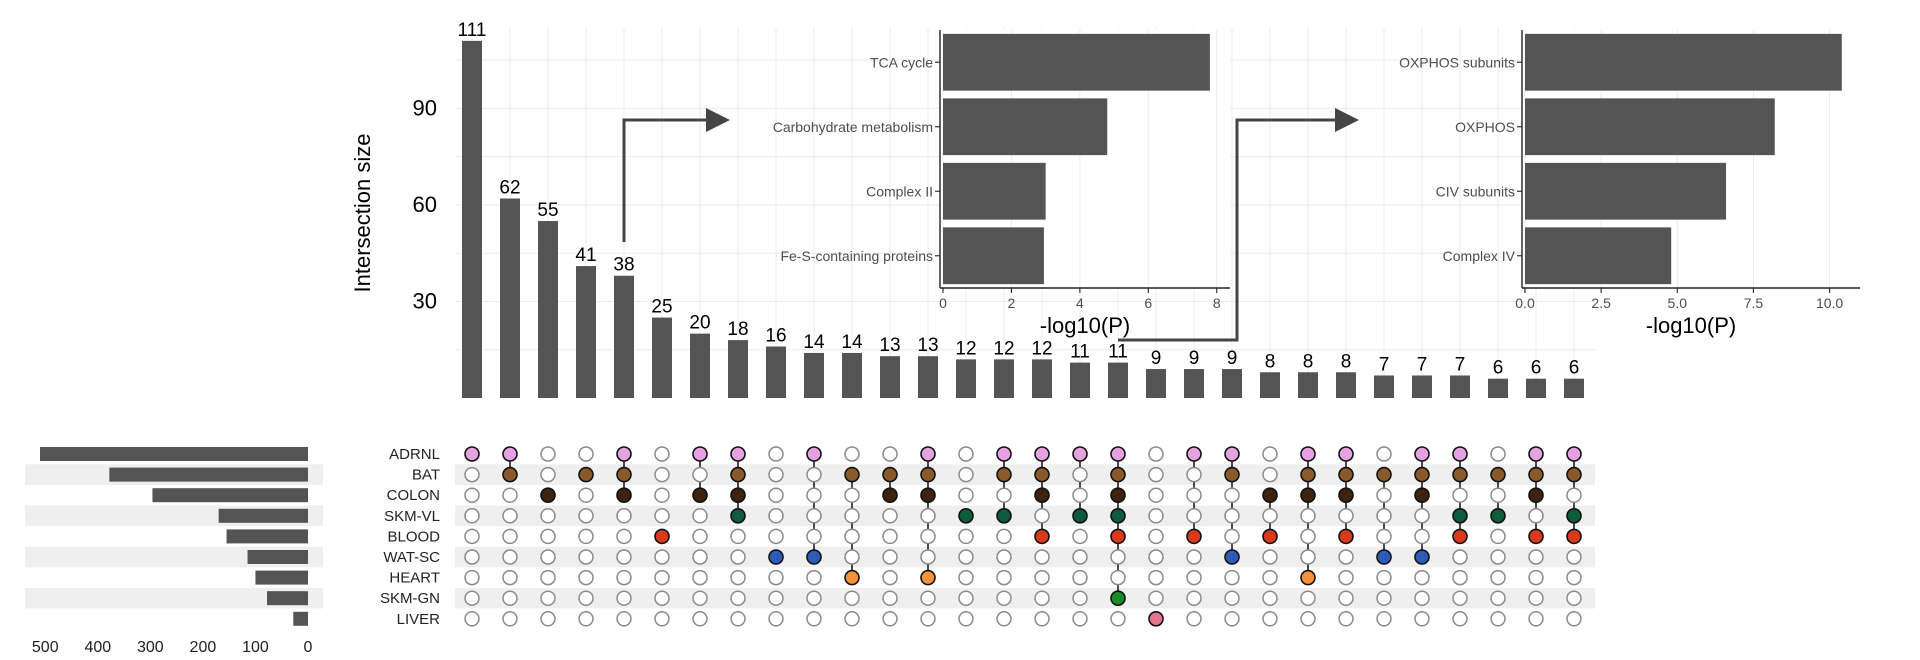 The width and height of the screenshot is (1920, 660). Describe the element at coordinates (411, 557) in the screenshot. I see `set-name-label: WAT-SC` at that location.